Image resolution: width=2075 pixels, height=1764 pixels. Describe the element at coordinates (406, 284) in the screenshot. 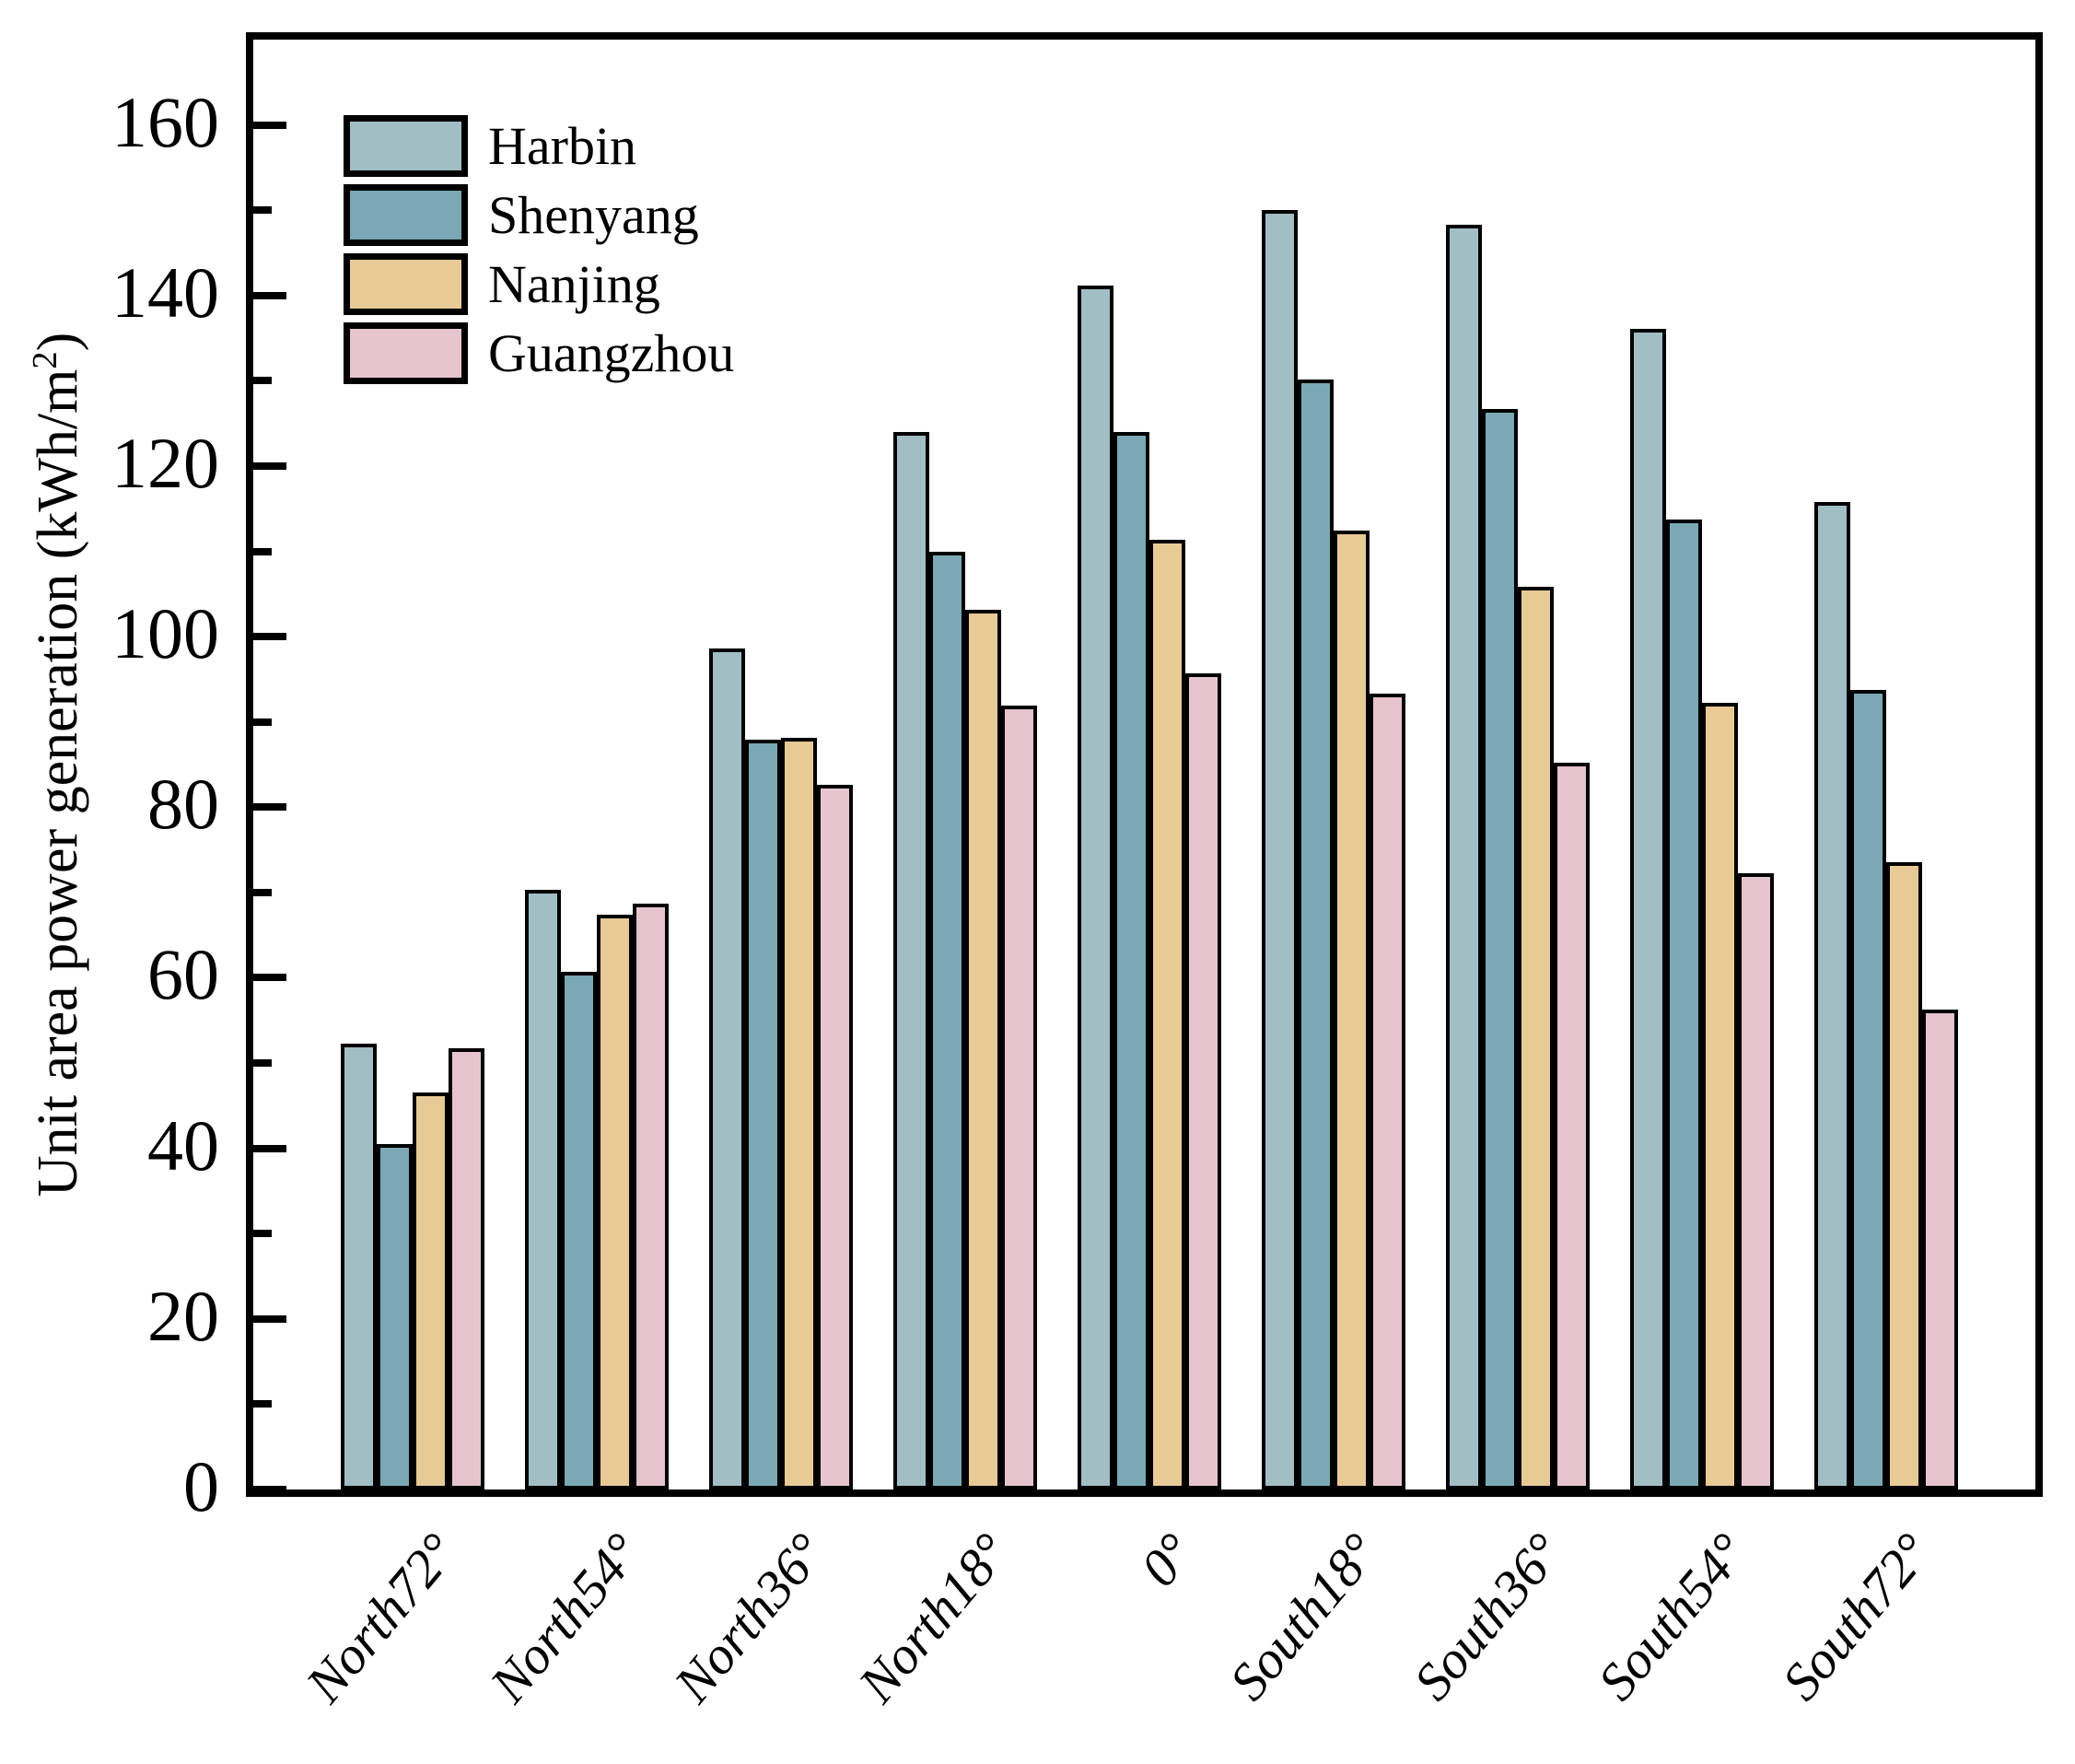

I see `legend-swatch-nanjing` at that location.